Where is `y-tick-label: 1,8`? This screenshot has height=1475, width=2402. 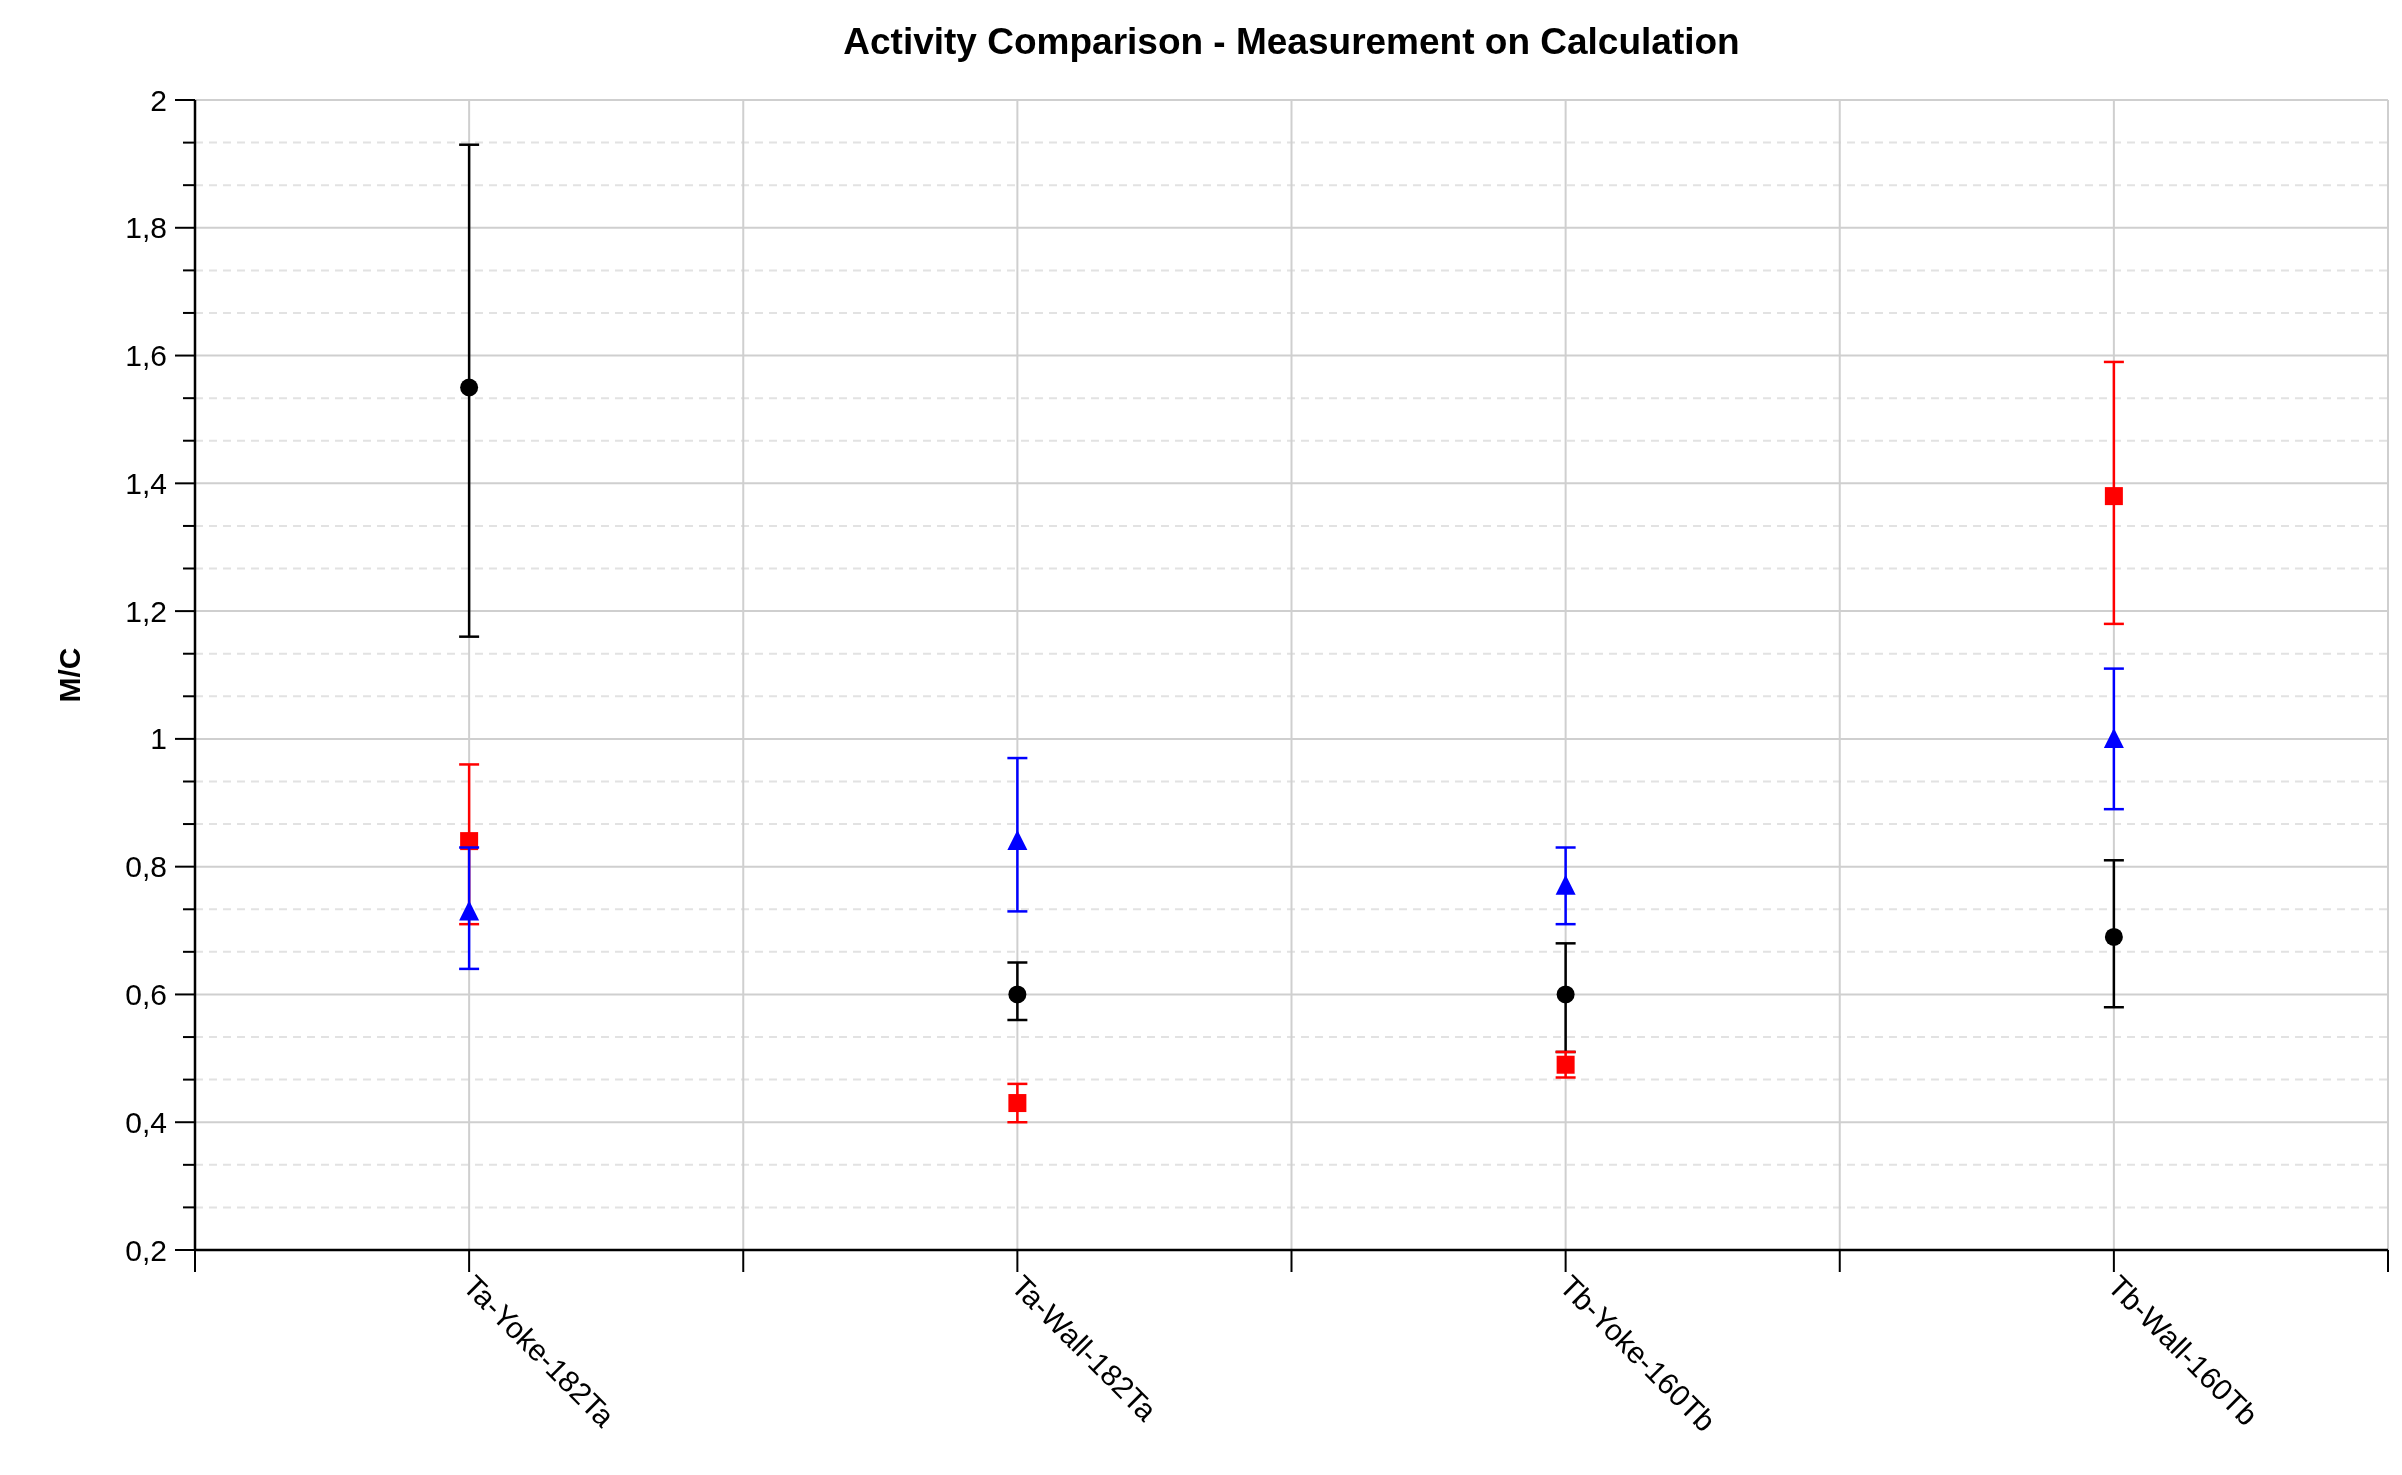
y-tick-label: 1,8 is located at coordinates (146, 228).